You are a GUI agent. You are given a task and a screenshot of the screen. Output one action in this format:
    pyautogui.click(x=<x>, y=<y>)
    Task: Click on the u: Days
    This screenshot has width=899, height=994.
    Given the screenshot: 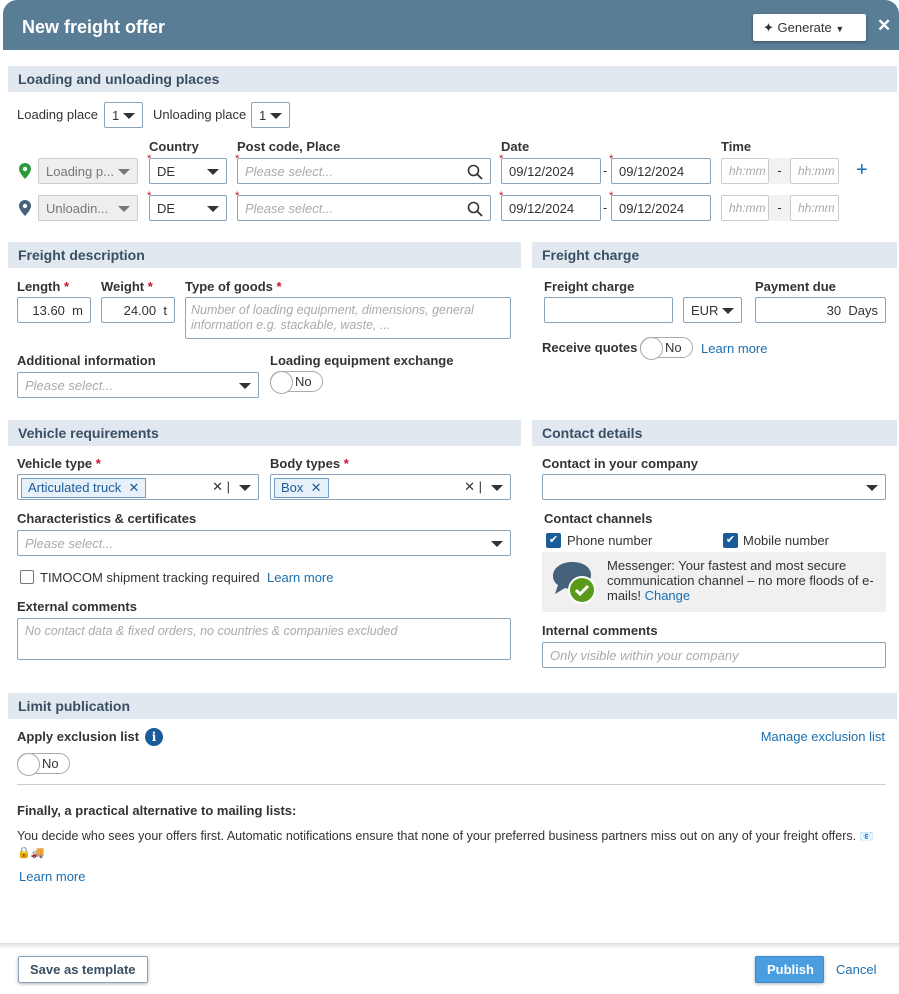 What is the action you would take?
    pyautogui.click(x=863, y=310)
    